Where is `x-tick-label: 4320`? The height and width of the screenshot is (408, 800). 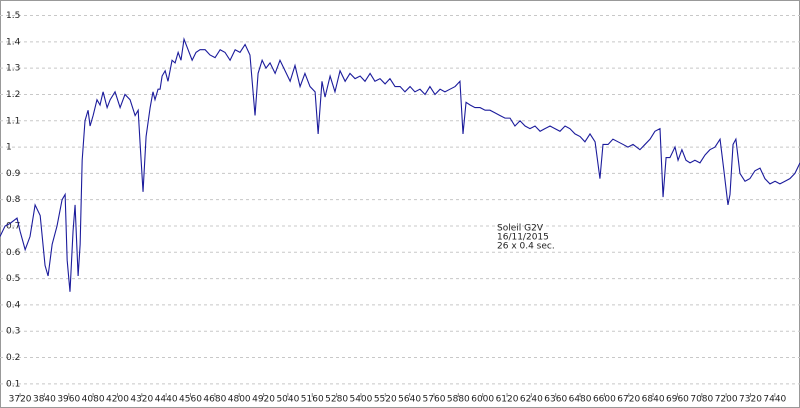 x-tick-label: 4320 is located at coordinates (141, 400).